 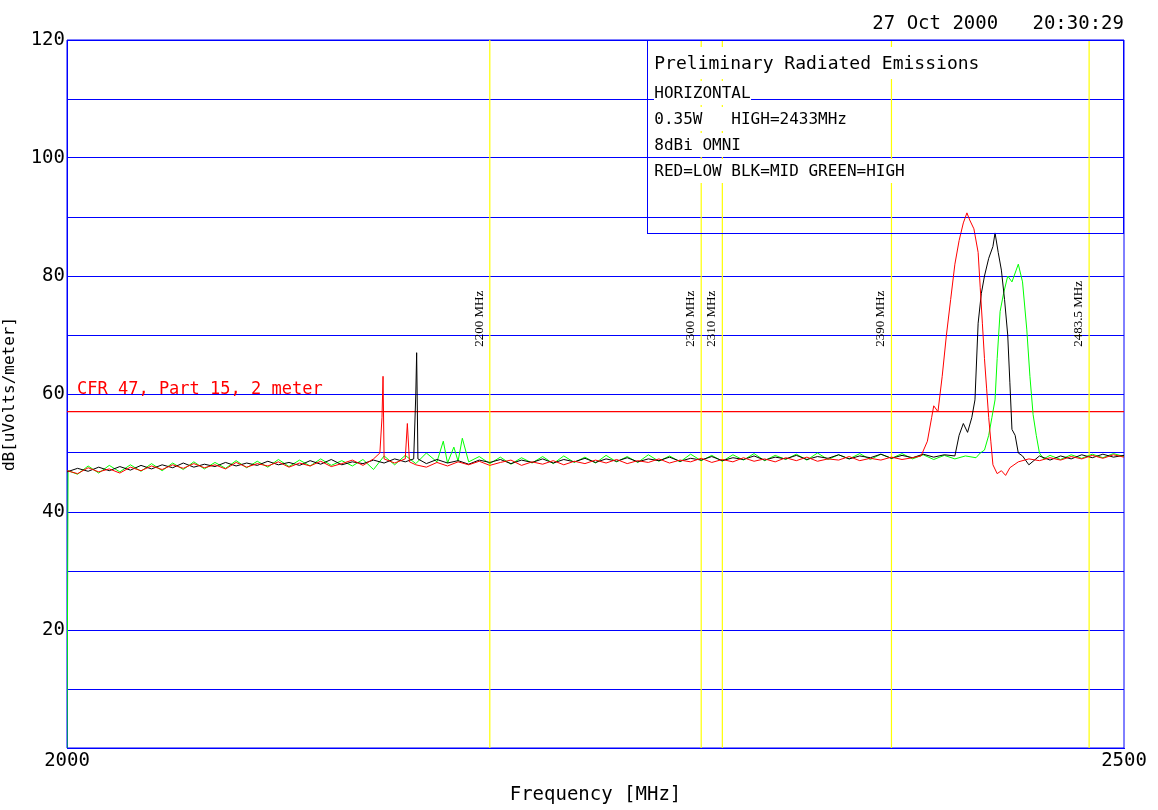 What do you see at coordinates (690, 318) in the screenshot?
I see `ref-line-label: 2300 MHz` at bounding box center [690, 318].